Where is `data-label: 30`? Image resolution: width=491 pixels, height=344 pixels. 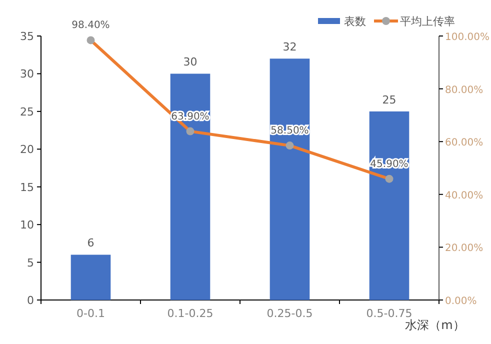 data-label: 30 is located at coordinates (190, 62).